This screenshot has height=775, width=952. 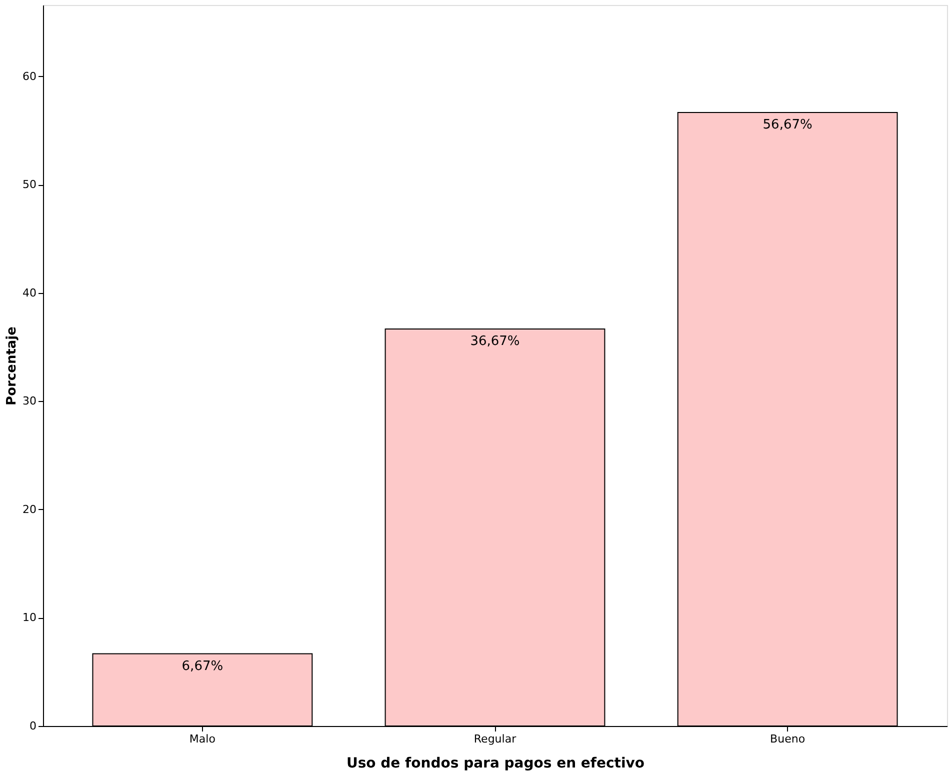 What do you see at coordinates (29, 185) in the screenshot?
I see `y-tick-label: 50` at bounding box center [29, 185].